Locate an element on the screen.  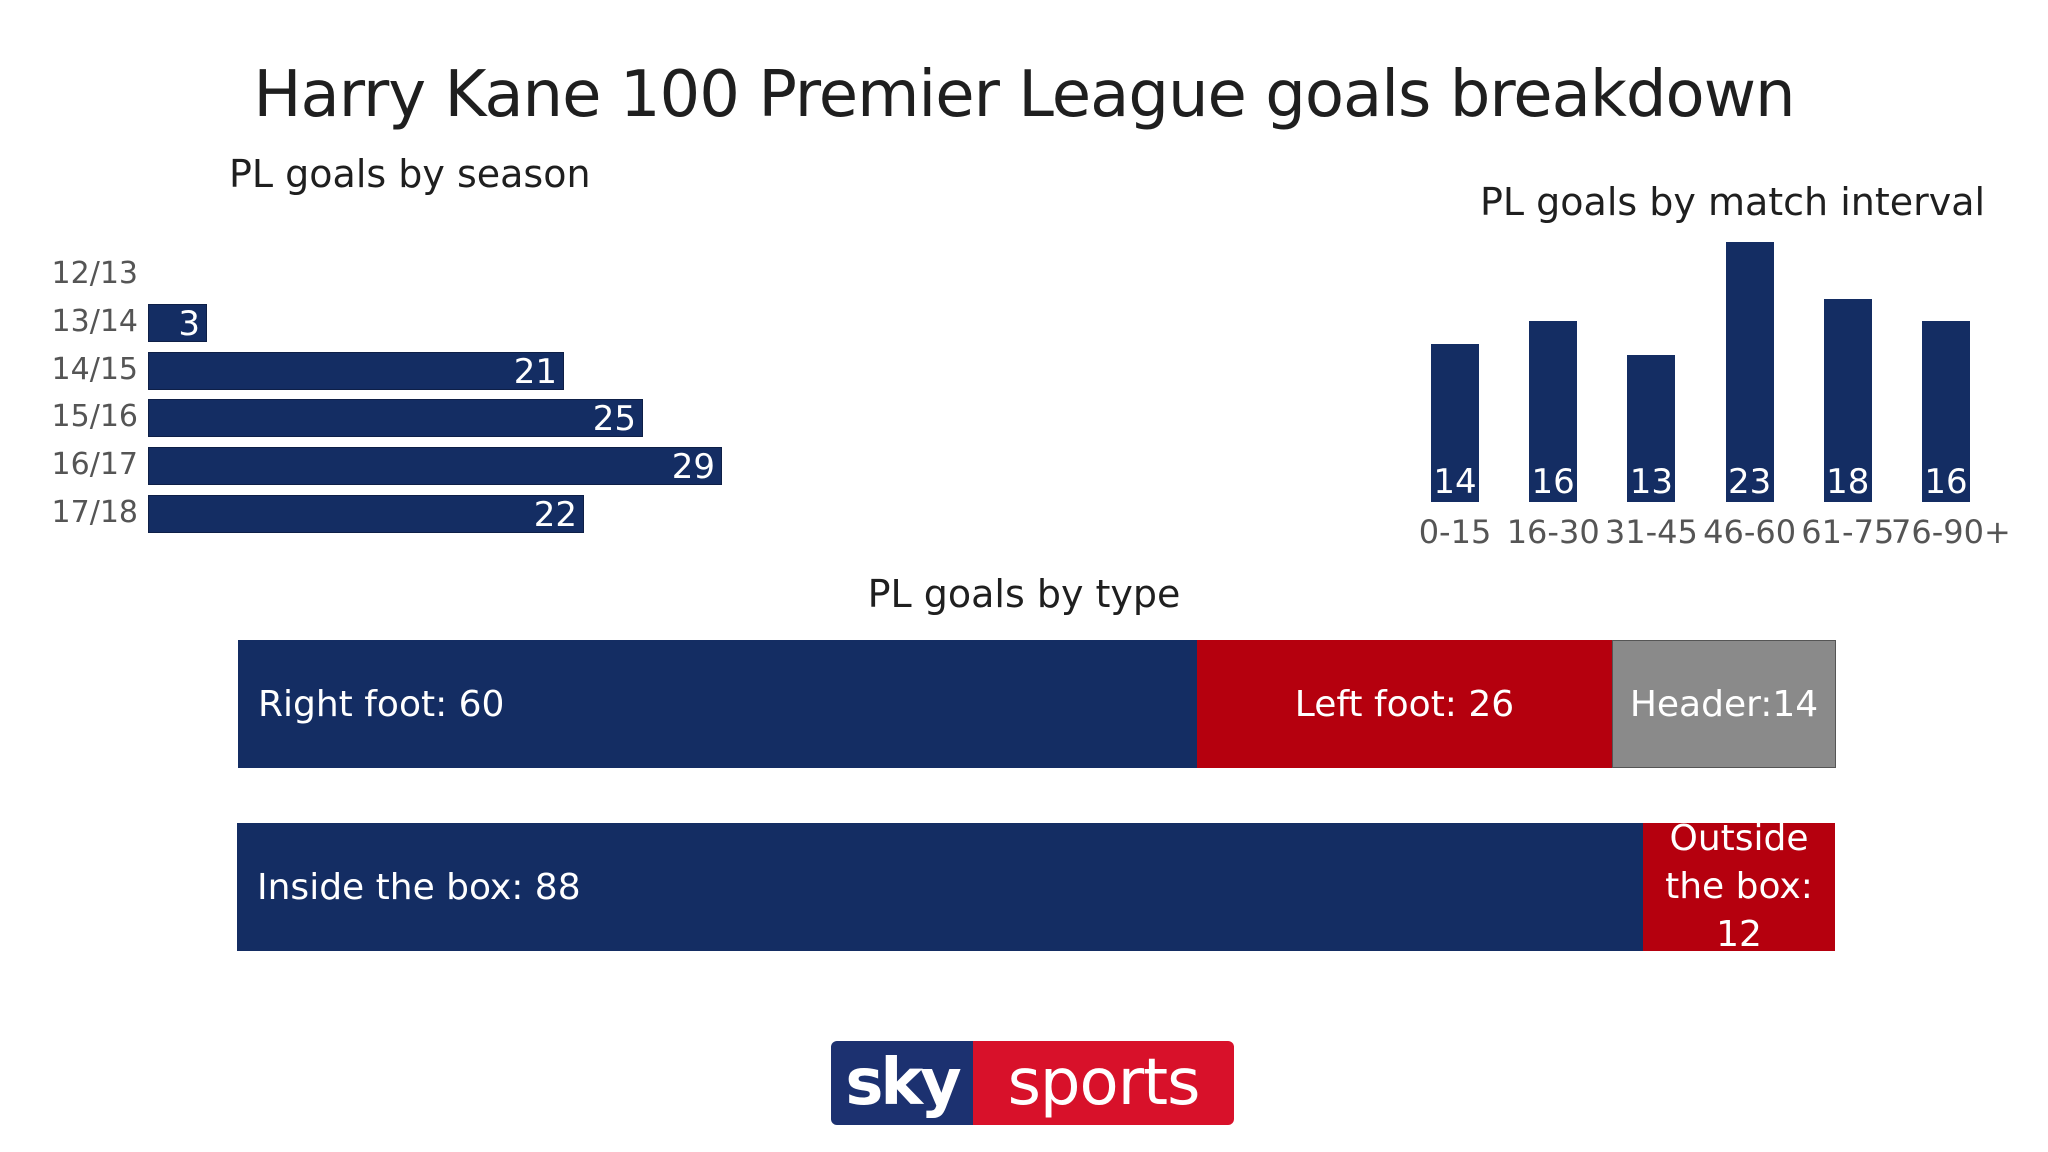
type-segment: Outside the box: 12 is located at coordinates (1739, 887).